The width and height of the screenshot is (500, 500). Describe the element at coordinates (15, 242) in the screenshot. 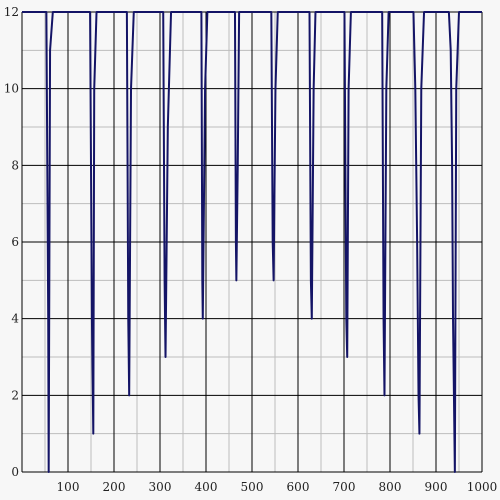

I see `y-tick-label: 6` at that location.